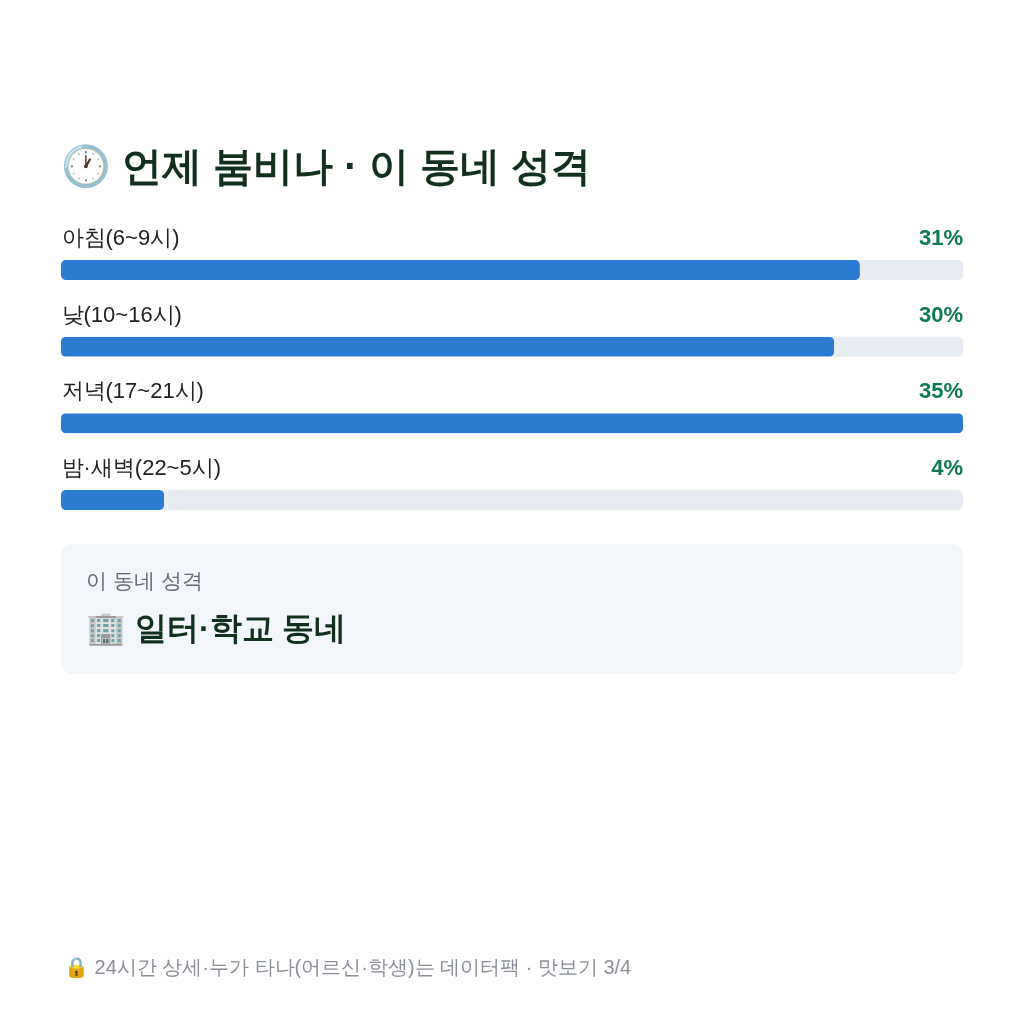 Image resolution: width=1024 pixels, height=1024 pixels. Describe the element at coordinates (940, 314) in the screenshot. I see `data-label: 30%` at that location.